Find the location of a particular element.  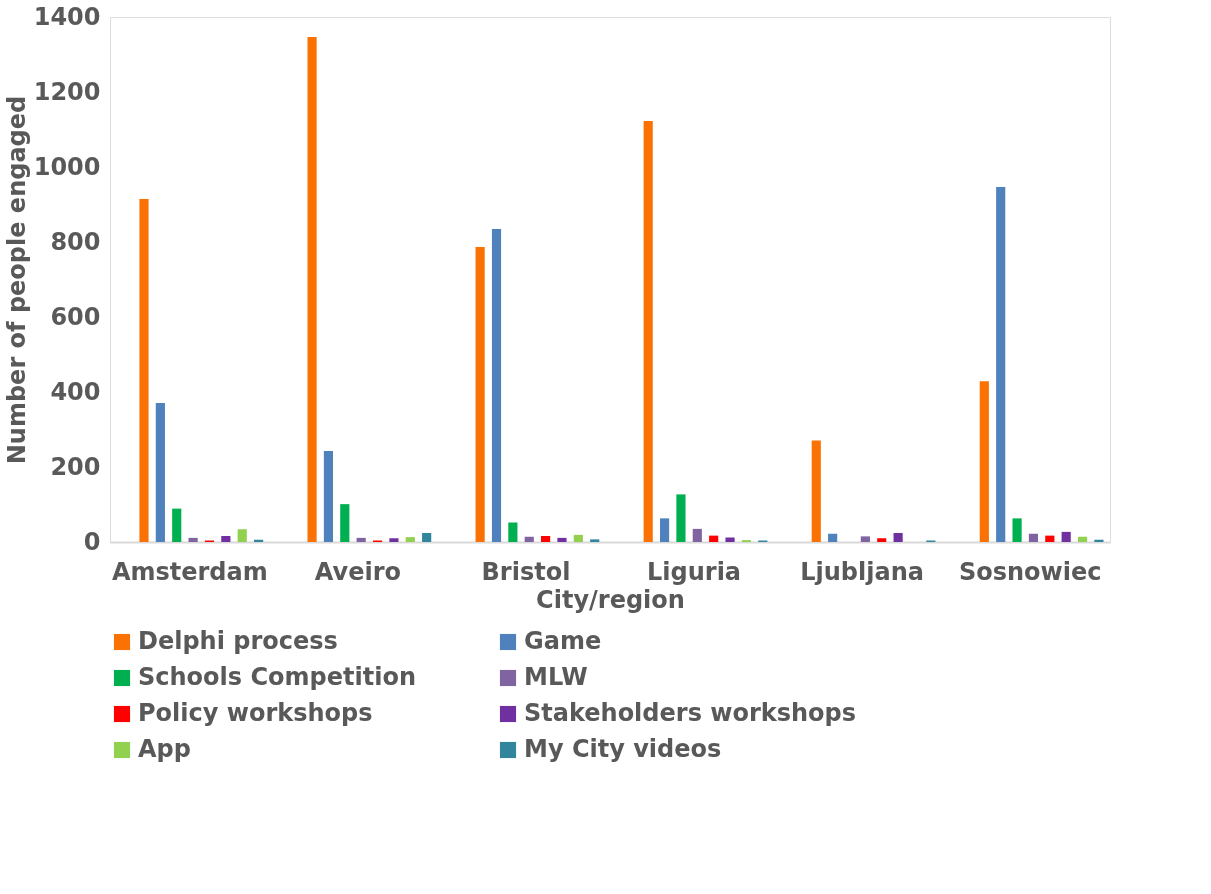

x-tick-label: Sosnowiec is located at coordinates (1030, 571).